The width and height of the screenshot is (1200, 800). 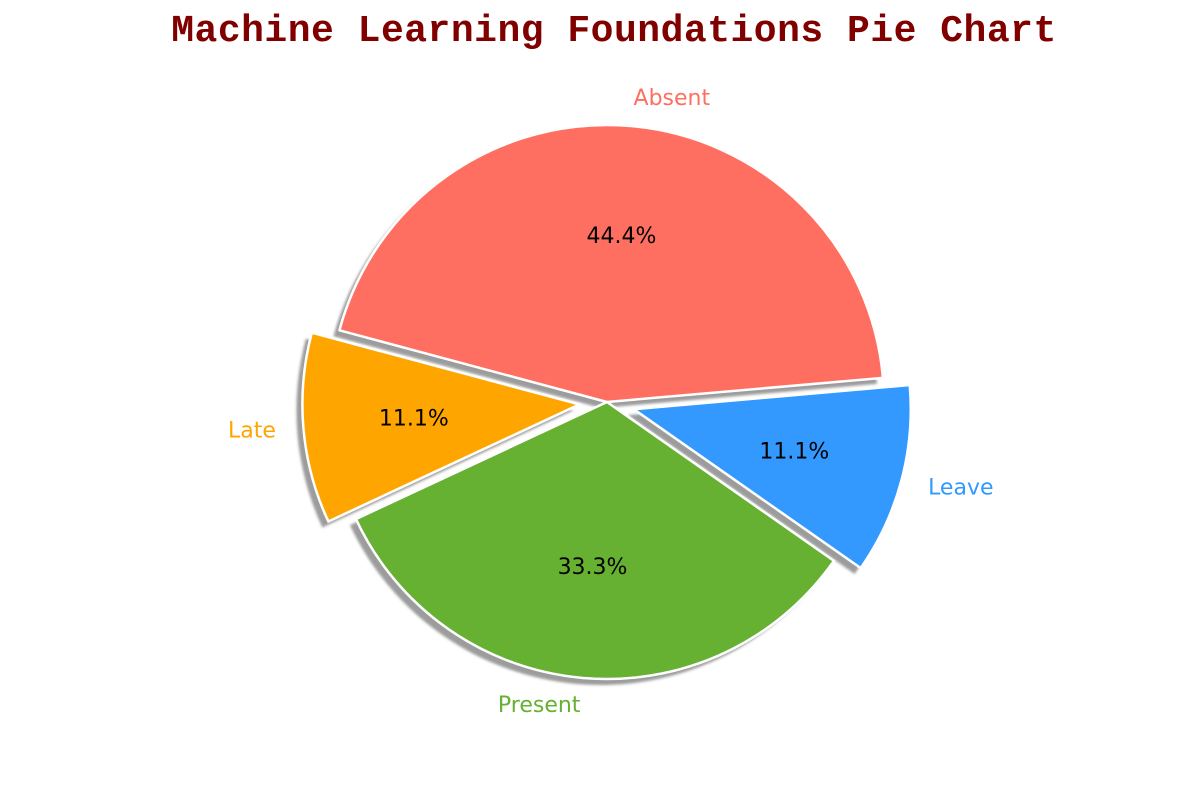 I want to click on label-absent: Absent, so click(x=672, y=98).